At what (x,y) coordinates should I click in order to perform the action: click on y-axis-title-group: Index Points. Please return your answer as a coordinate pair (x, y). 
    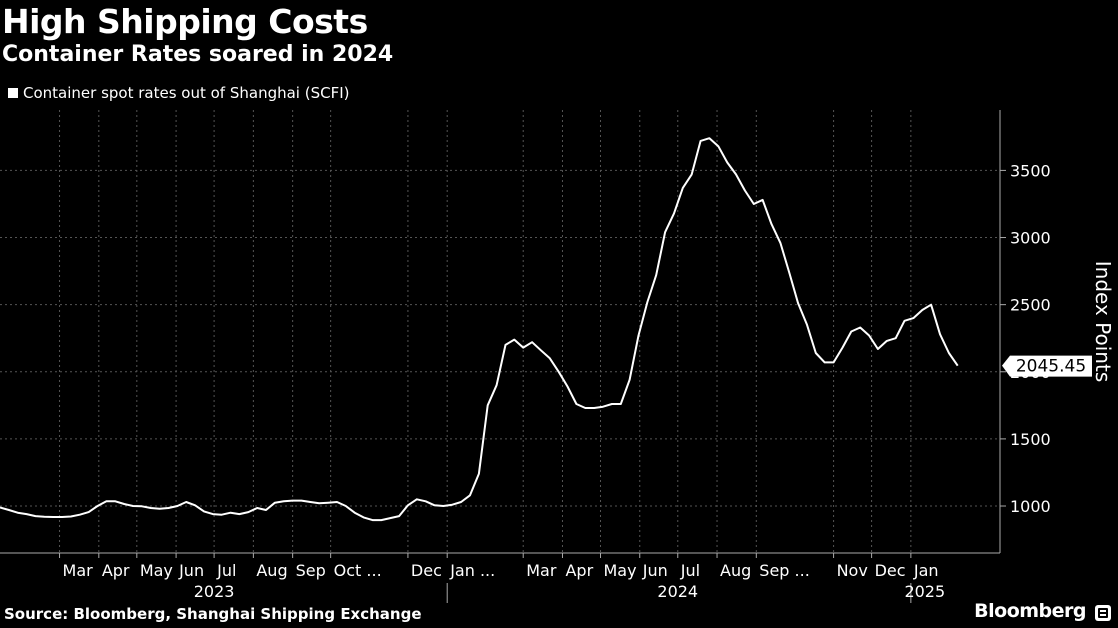
    Looking at the image, I should click on (1103, 322).